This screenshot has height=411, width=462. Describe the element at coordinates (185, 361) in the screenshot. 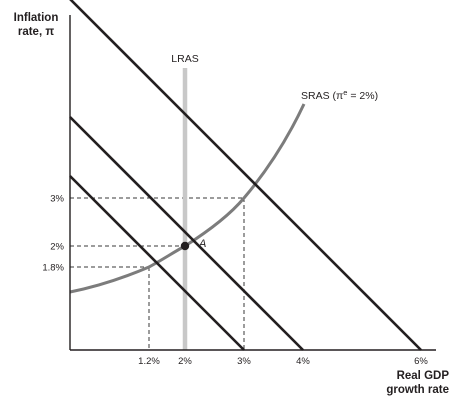

I see `x-tick-label: 2%` at that location.